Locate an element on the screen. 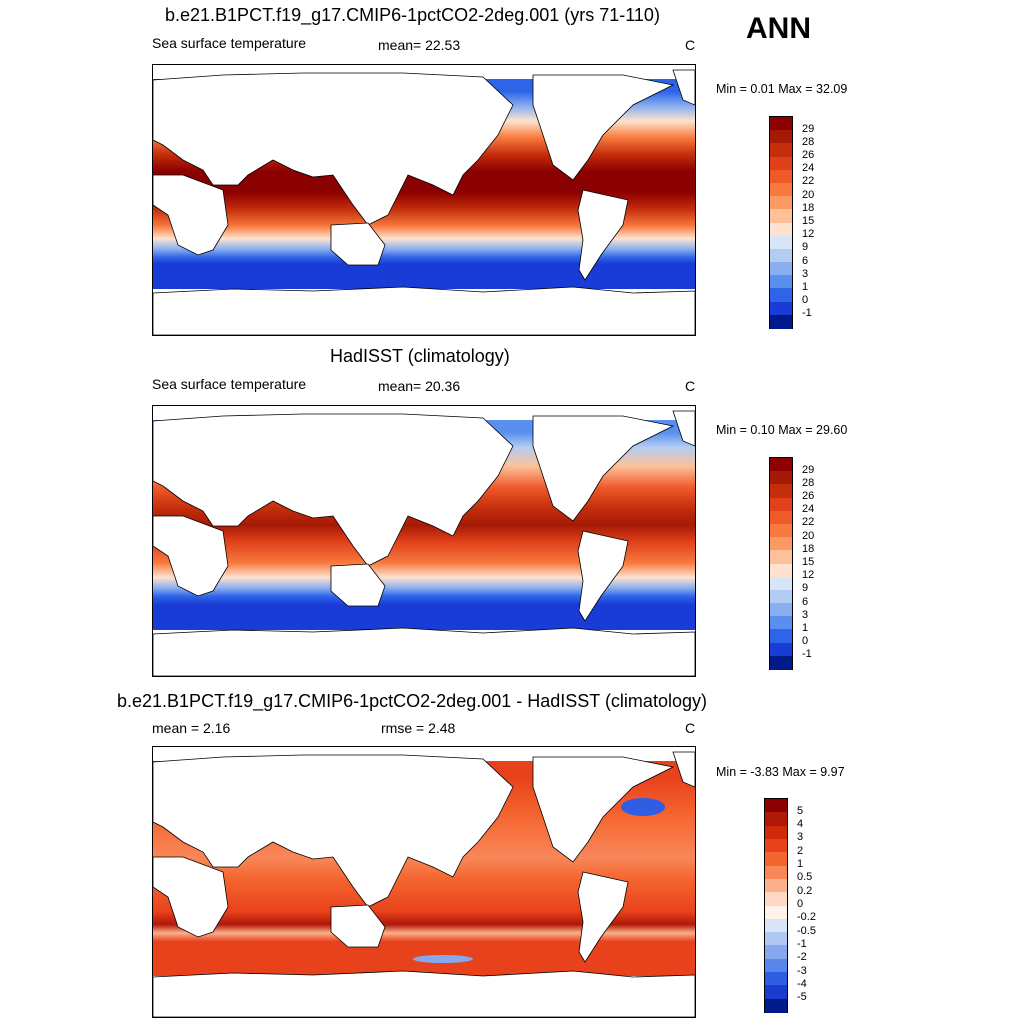  panel3-map is located at coordinates (424, 882).